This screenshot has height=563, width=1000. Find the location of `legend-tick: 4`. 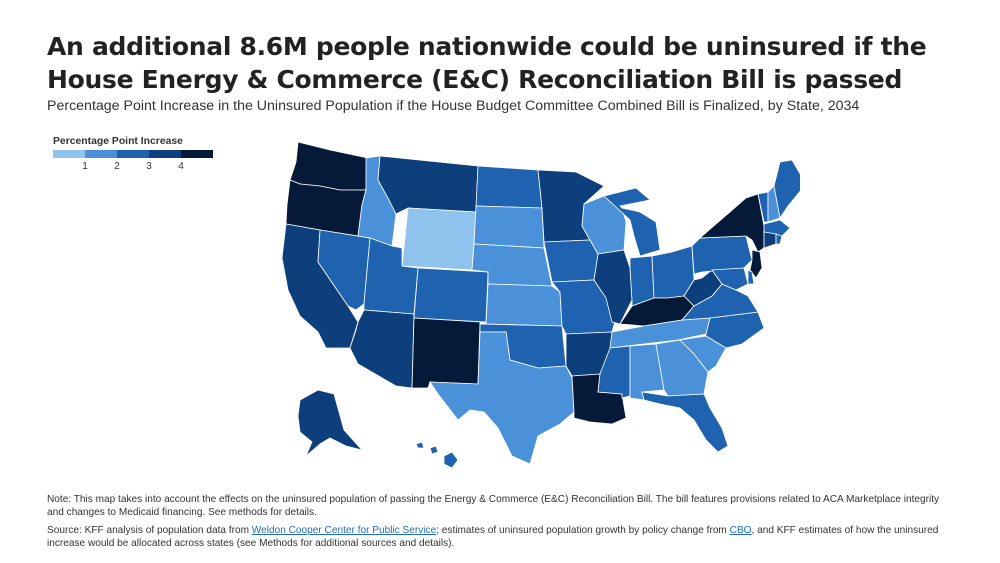

legend-tick: 4 is located at coordinates (181, 166).